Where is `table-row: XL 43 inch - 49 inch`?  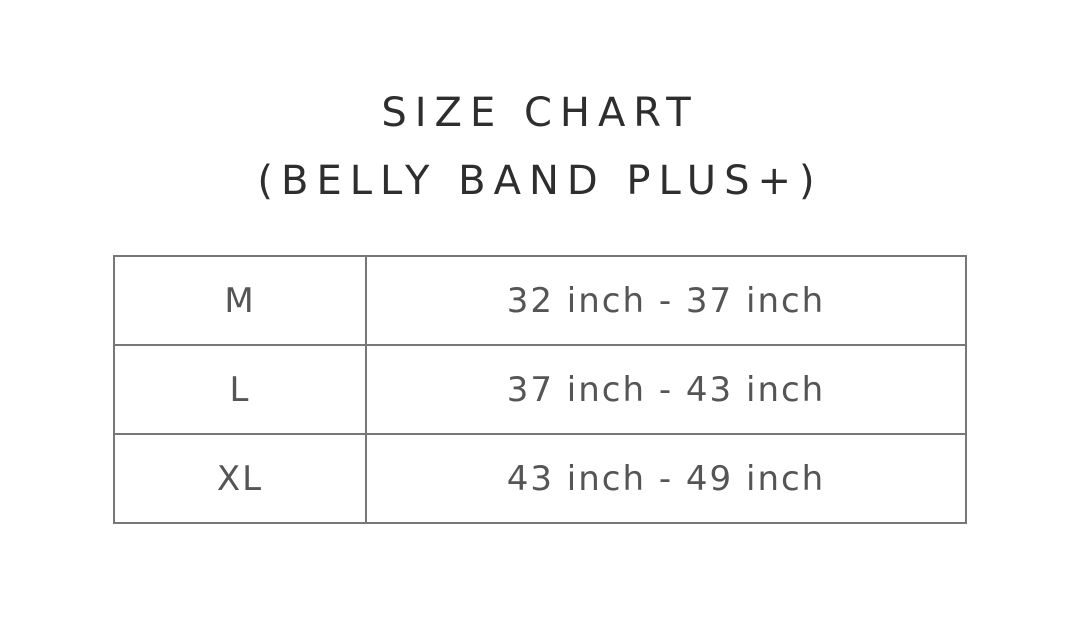
table-row: XL 43 inch - 49 inch is located at coordinates (540, 478).